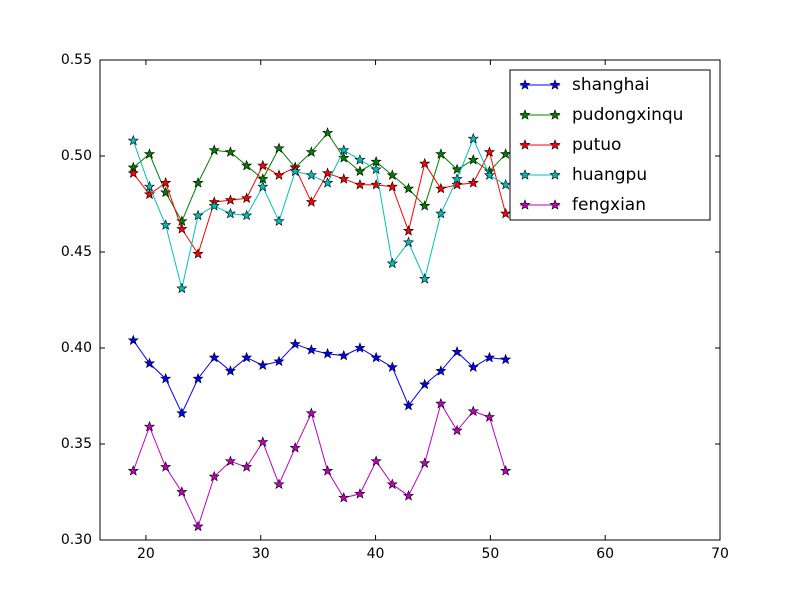 The width and height of the screenshot is (800, 600). What do you see at coordinates (611, 85) in the screenshot?
I see `legend-label: shanghai` at bounding box center [611, 85].